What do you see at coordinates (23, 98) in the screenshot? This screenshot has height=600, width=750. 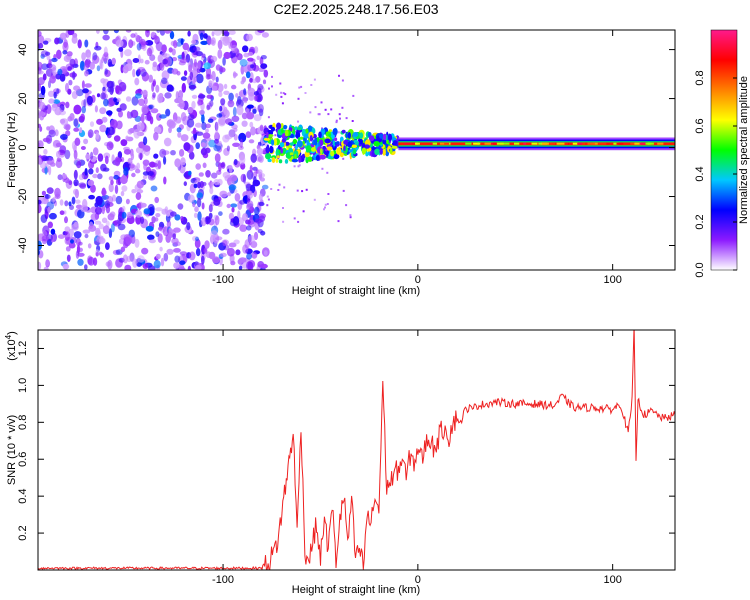 I see `y-tick-label: 20` at bounding box center [23, 98].